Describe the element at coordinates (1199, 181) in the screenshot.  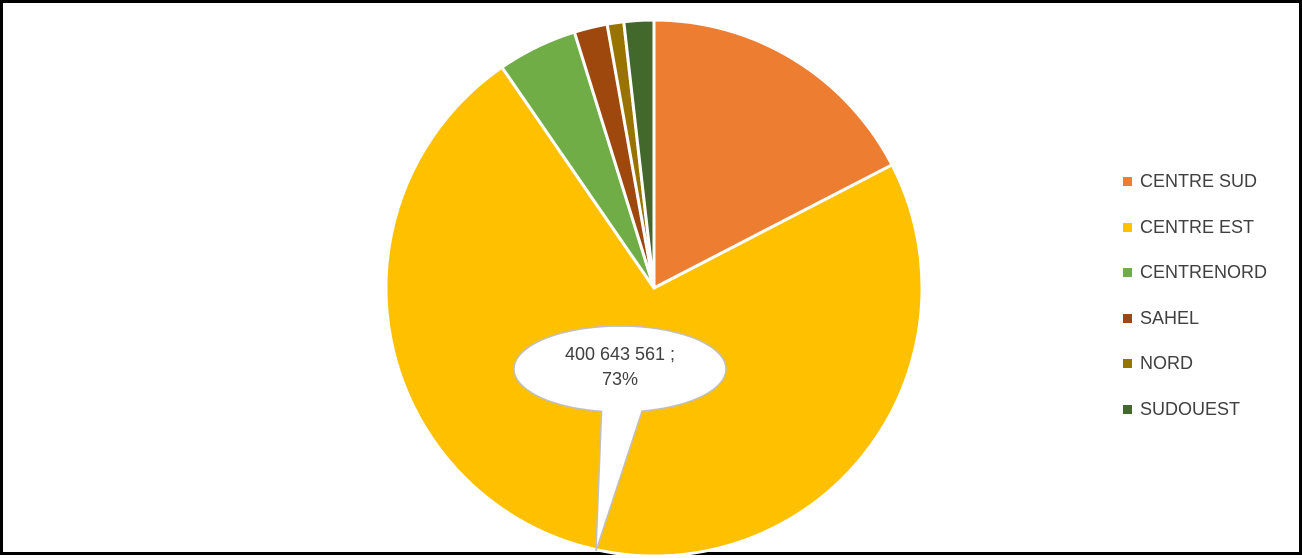
I see `legend-label: CENTRE SUD` at that location.